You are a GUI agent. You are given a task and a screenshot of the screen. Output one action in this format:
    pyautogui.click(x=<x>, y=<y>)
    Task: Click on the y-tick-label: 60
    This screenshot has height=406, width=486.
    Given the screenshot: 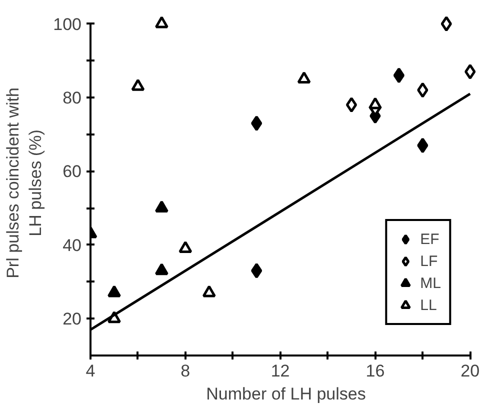 What is the action you would take?
    pyautogui.click(x=72, y=172)
    